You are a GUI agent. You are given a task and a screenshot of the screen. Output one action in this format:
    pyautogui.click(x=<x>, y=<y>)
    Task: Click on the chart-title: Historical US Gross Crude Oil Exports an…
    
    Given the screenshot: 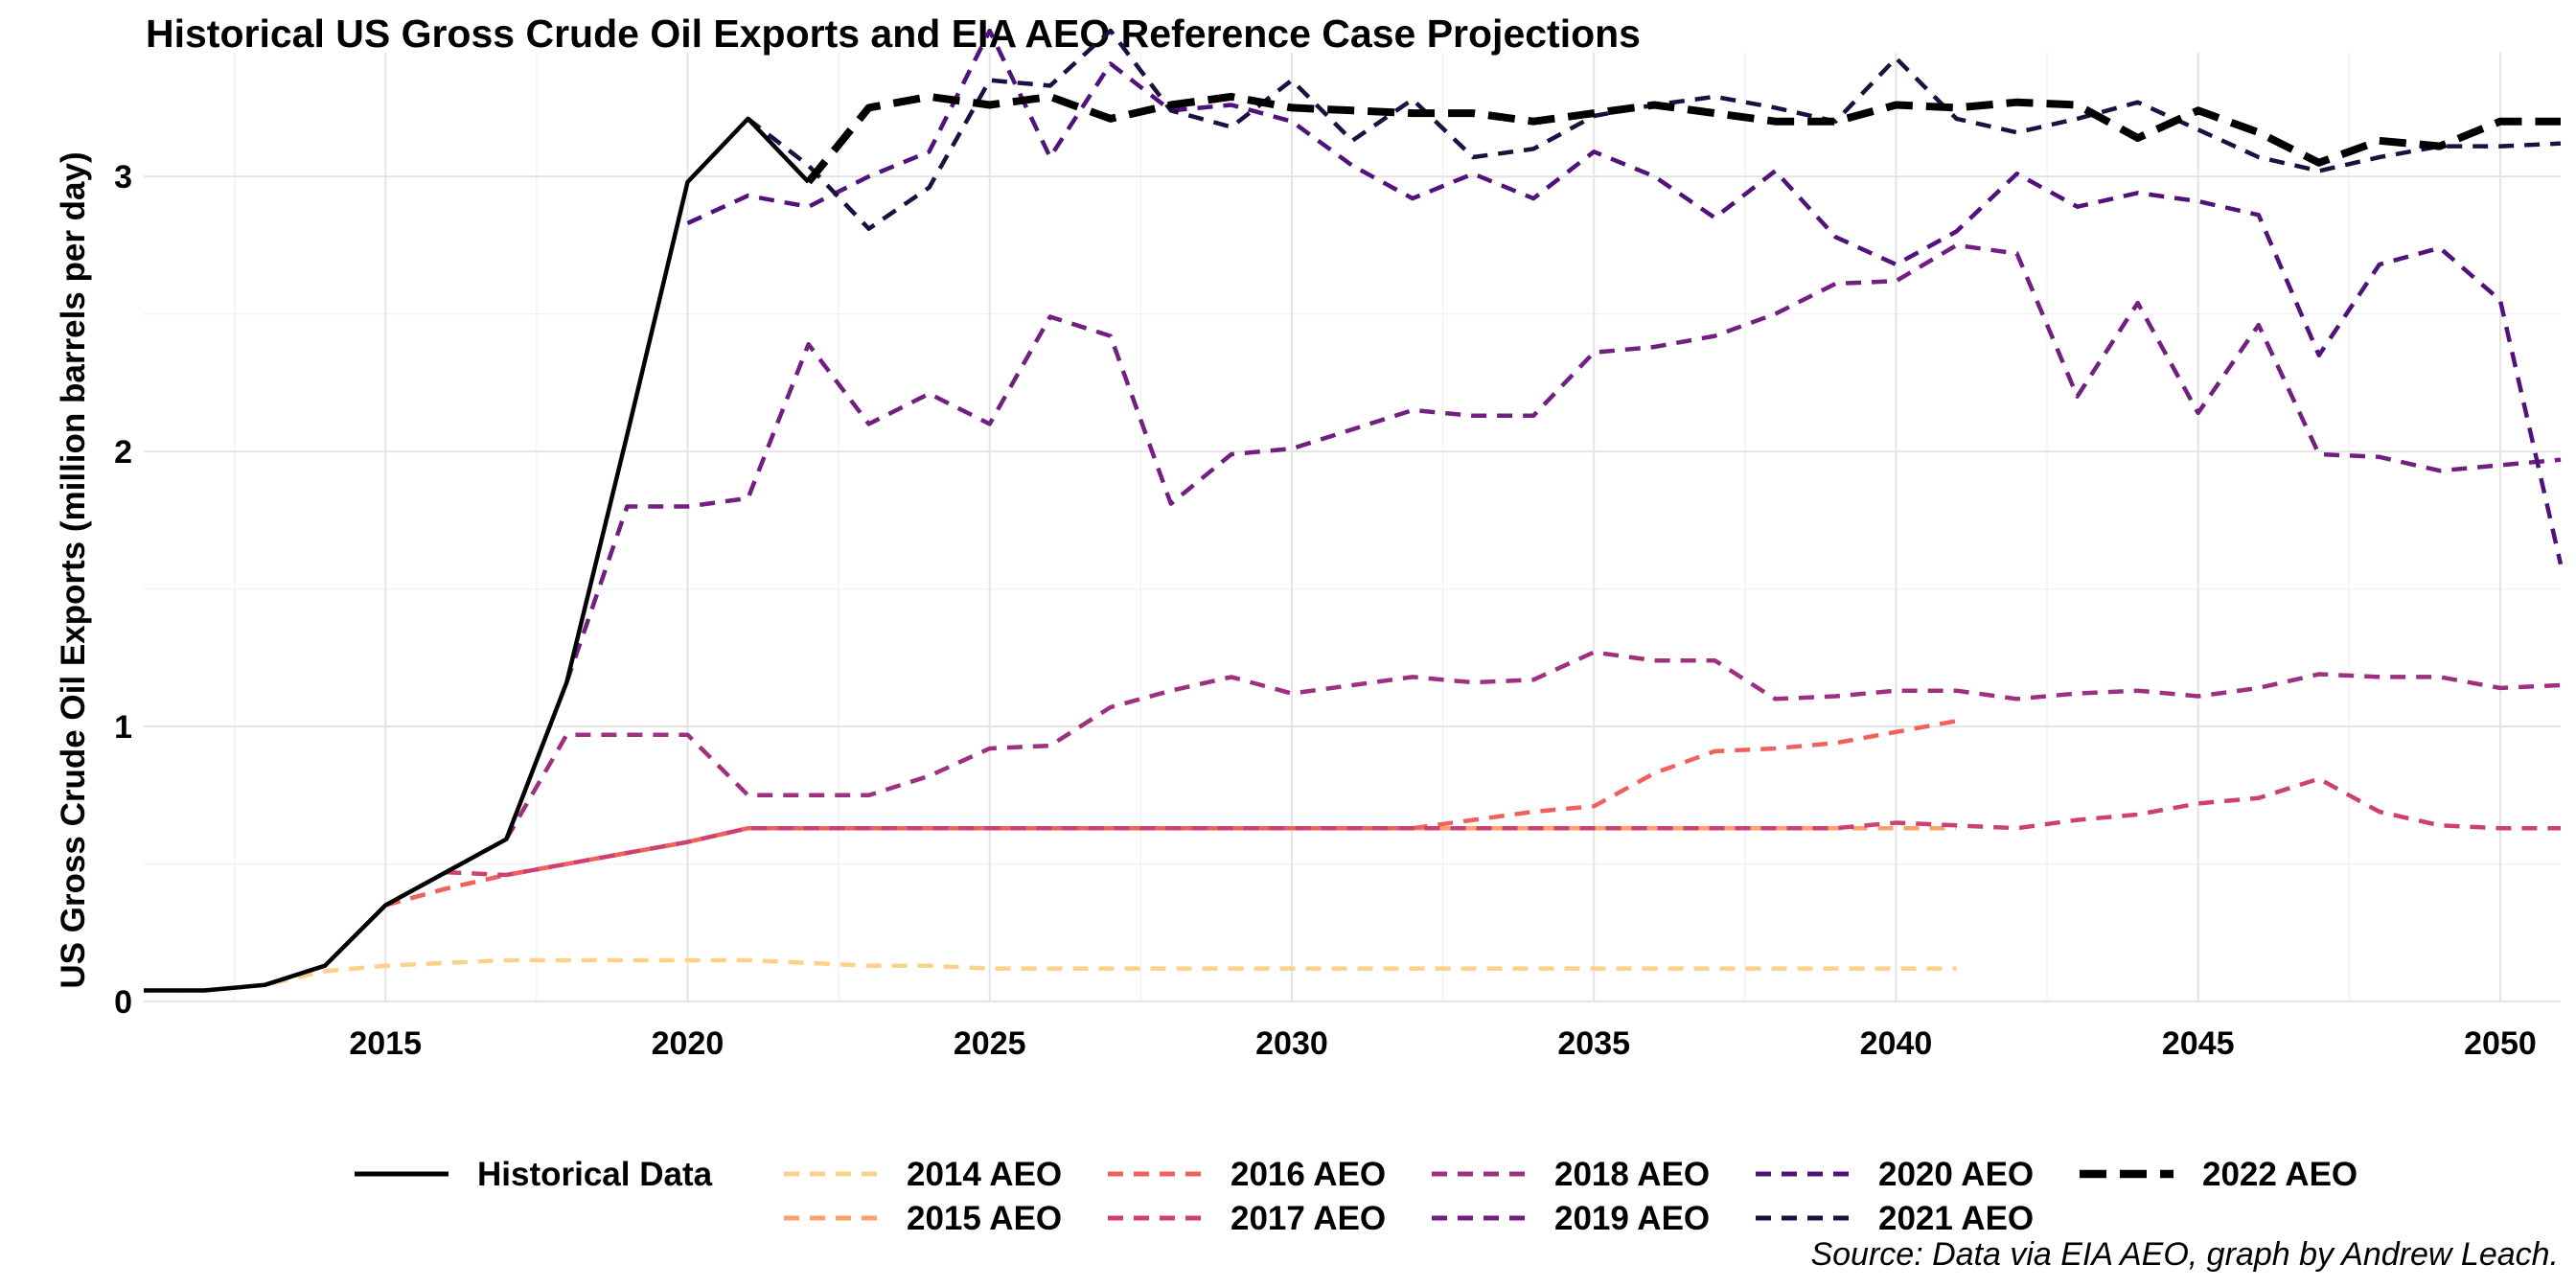 What is the action you would take?
    pyautogui.click(x=893, y=34)
    